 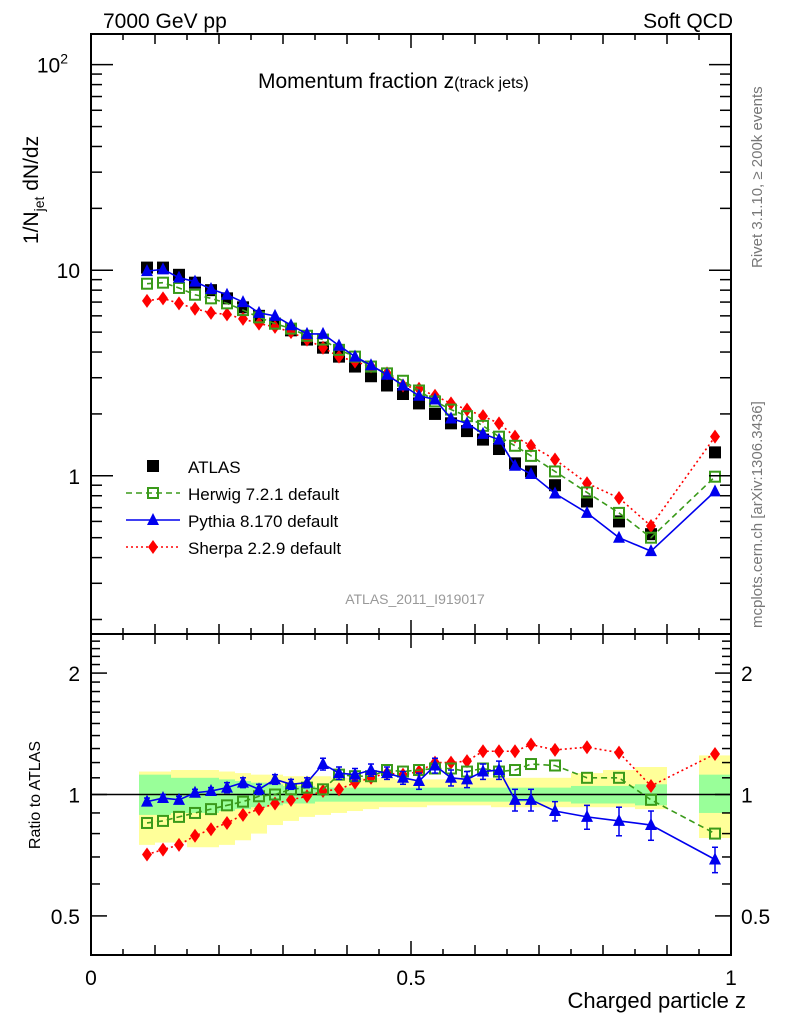 What do you see at coordinates (74, 796) in the screenshot?
I see `ratio-y-tick-label: 1` at bounding box center [74, 796].